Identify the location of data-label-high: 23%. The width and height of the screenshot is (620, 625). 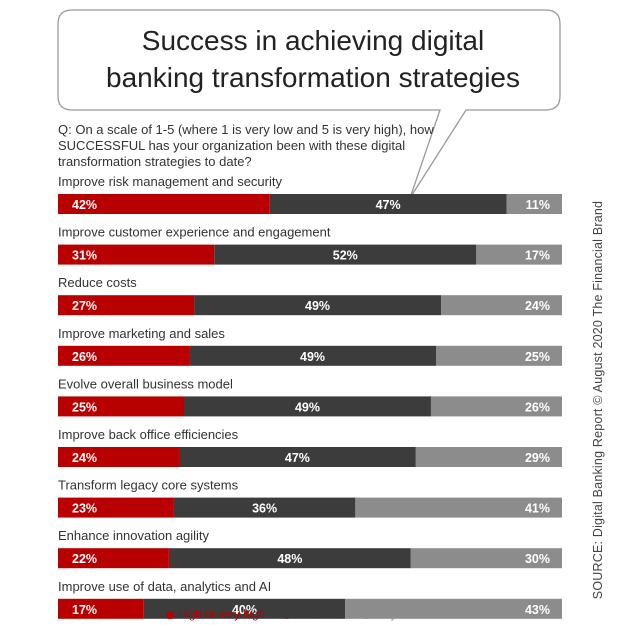
(84, 509).